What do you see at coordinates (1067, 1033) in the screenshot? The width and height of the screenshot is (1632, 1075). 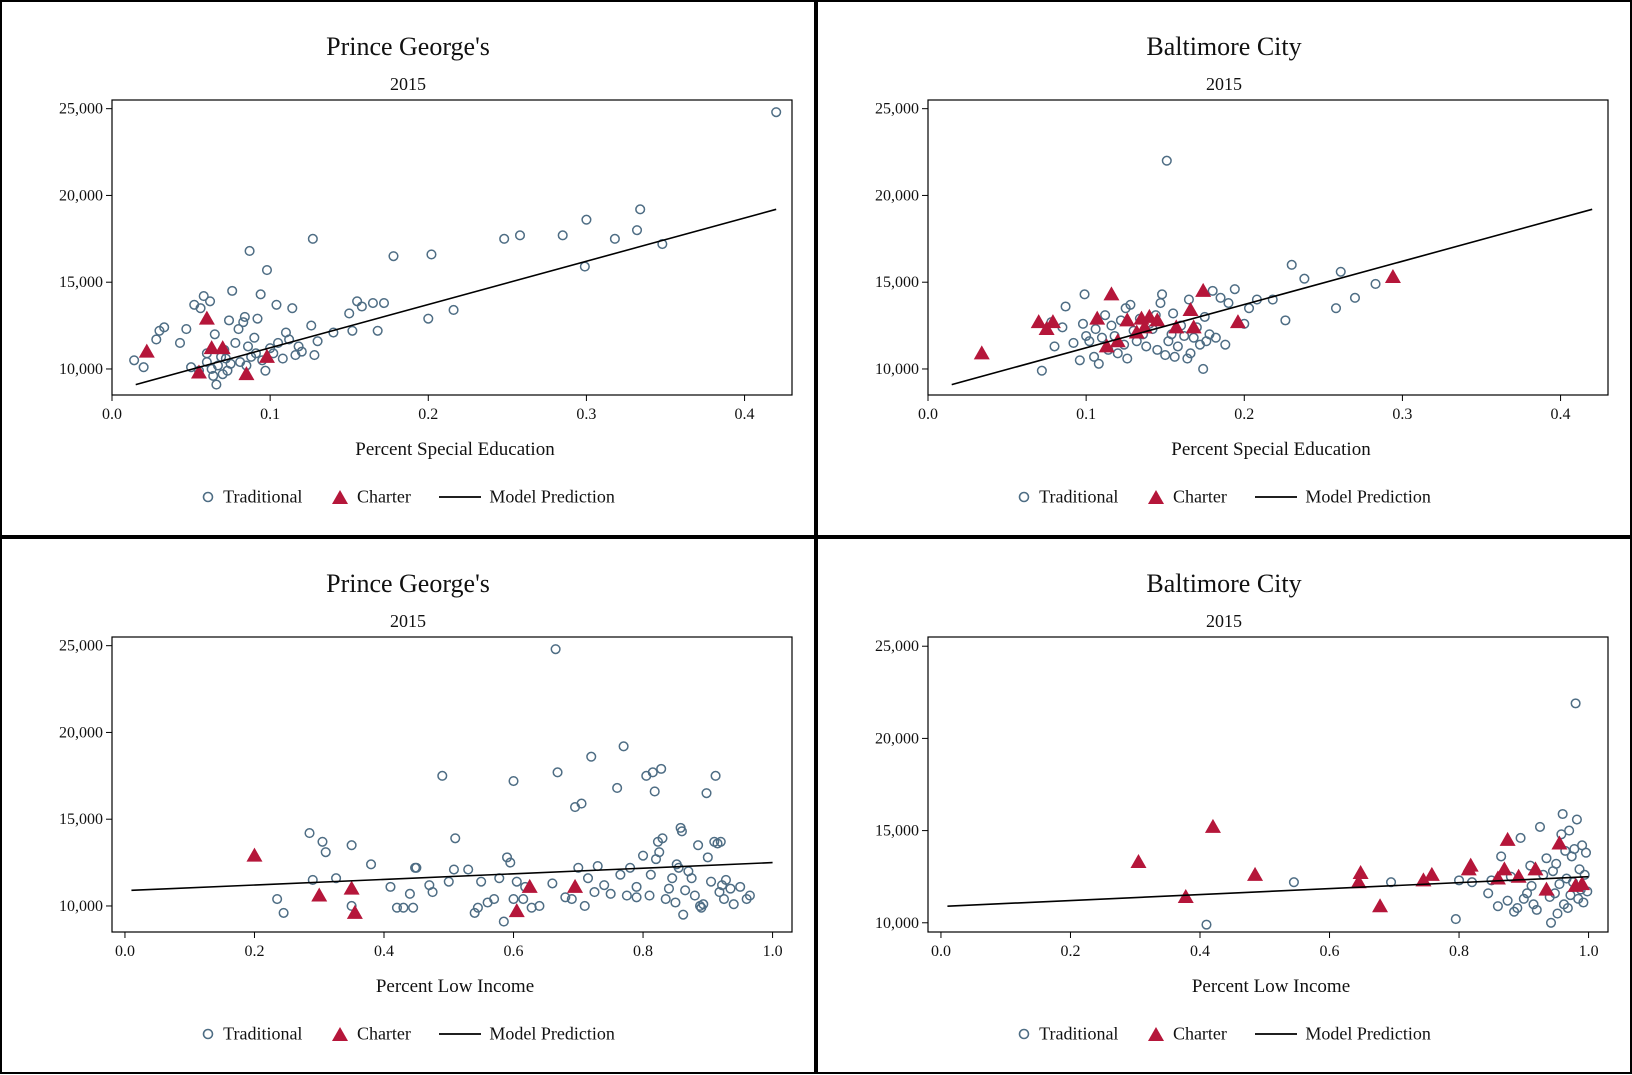 I see `legend-item-traditional: Traditional` at bounding box center [1067, 1033].